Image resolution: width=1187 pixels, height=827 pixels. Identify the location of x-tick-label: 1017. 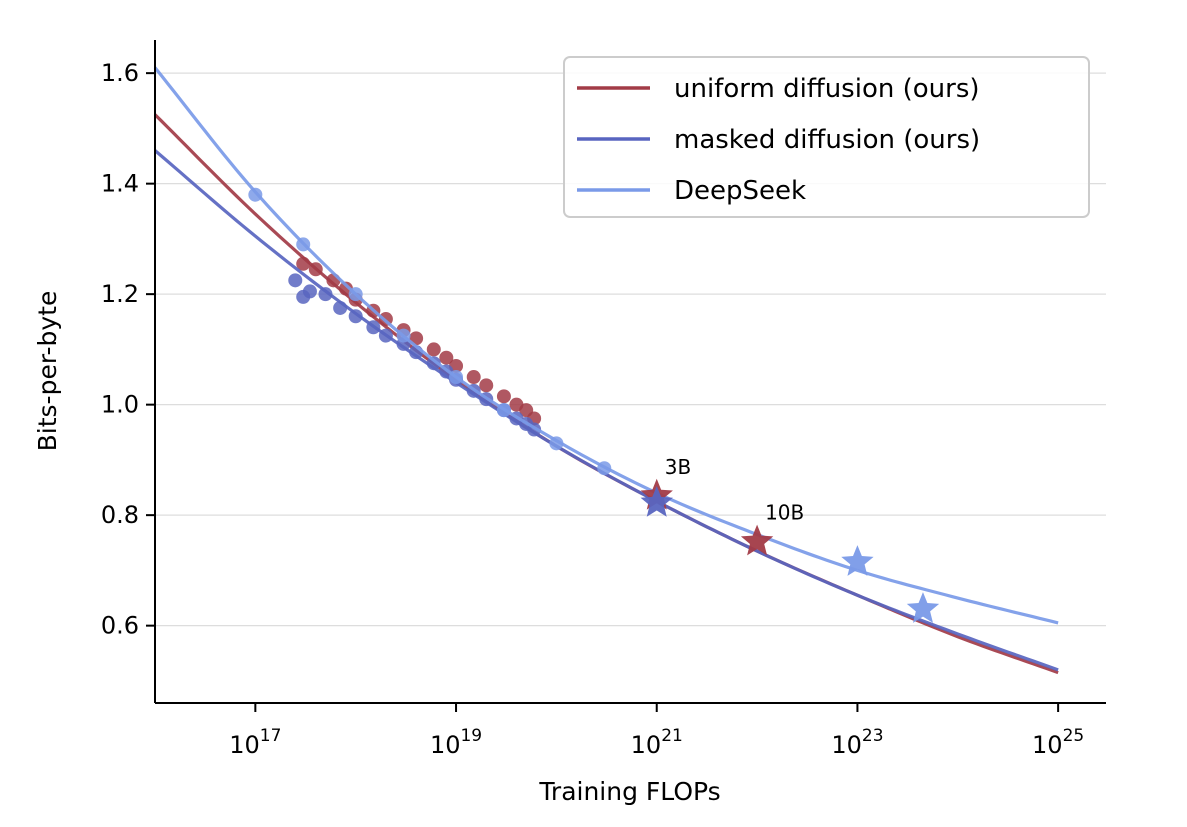
(255, 742).